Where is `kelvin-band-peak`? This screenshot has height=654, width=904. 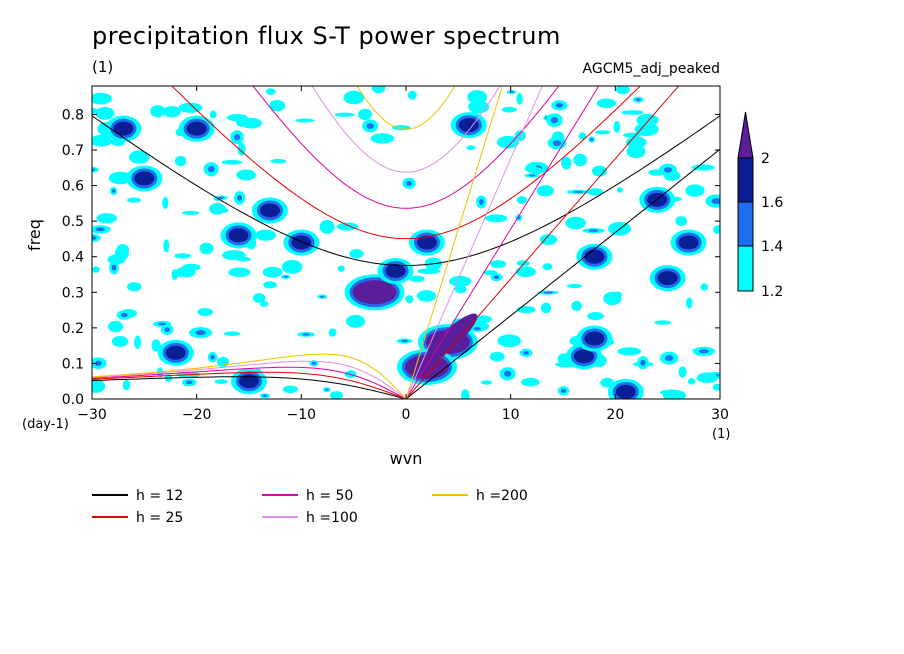
kelvin-band-peak is located at coordinates (450, 338).